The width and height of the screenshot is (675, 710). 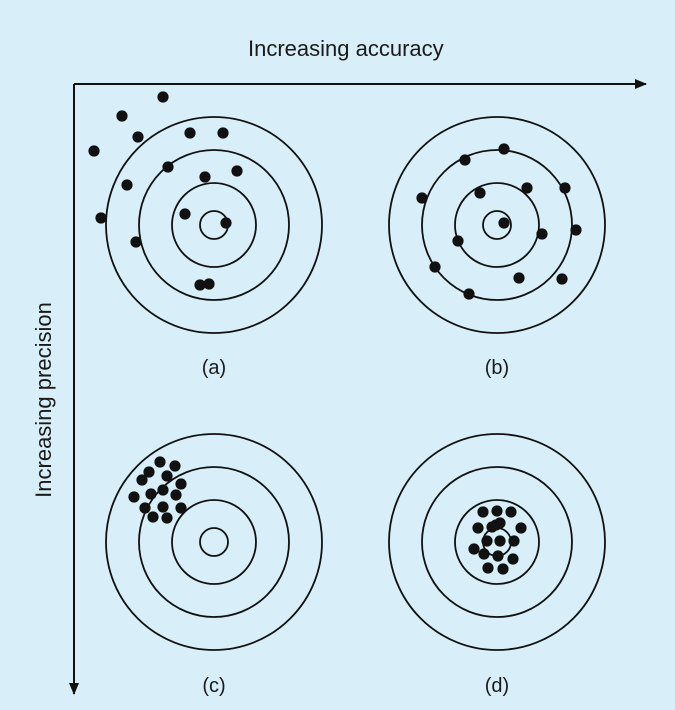 I want to click on y-axis-label: Increasing precision, so click(x=43, y=400).